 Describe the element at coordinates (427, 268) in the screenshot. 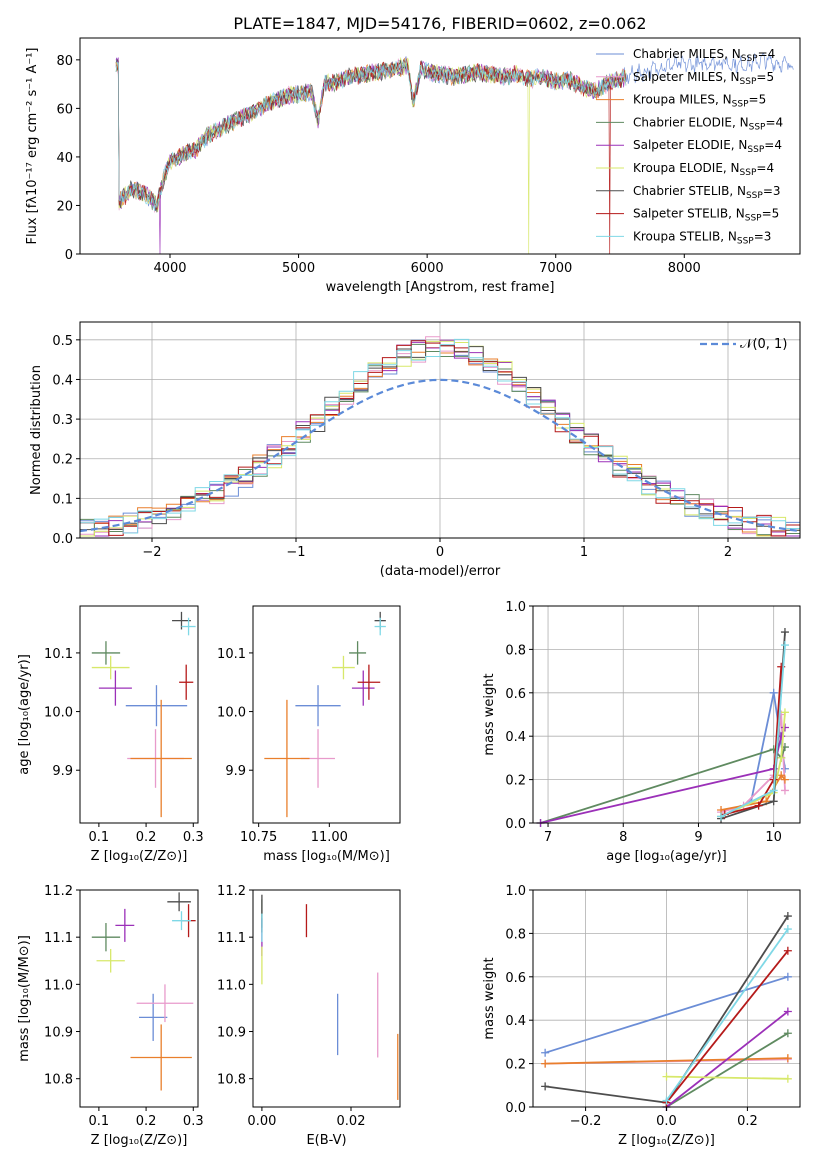

I see `x-tick-label: 6000` at that location.